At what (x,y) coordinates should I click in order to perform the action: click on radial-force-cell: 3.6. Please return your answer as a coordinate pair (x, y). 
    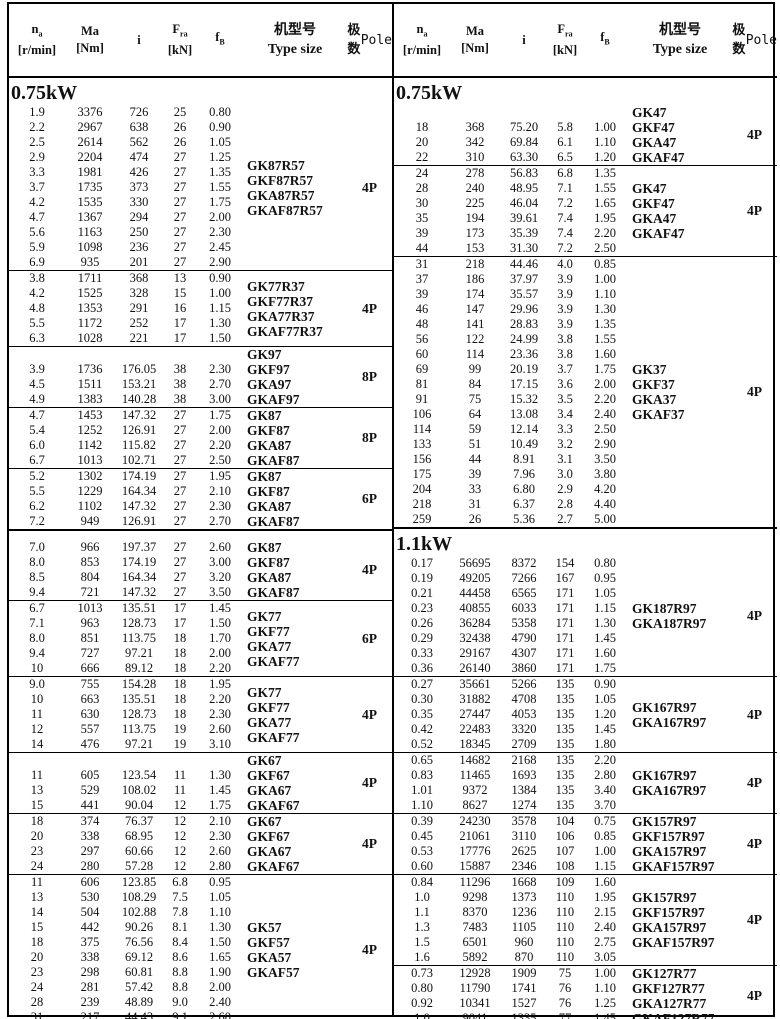
    Looking at the image, I should click on (565, 384).